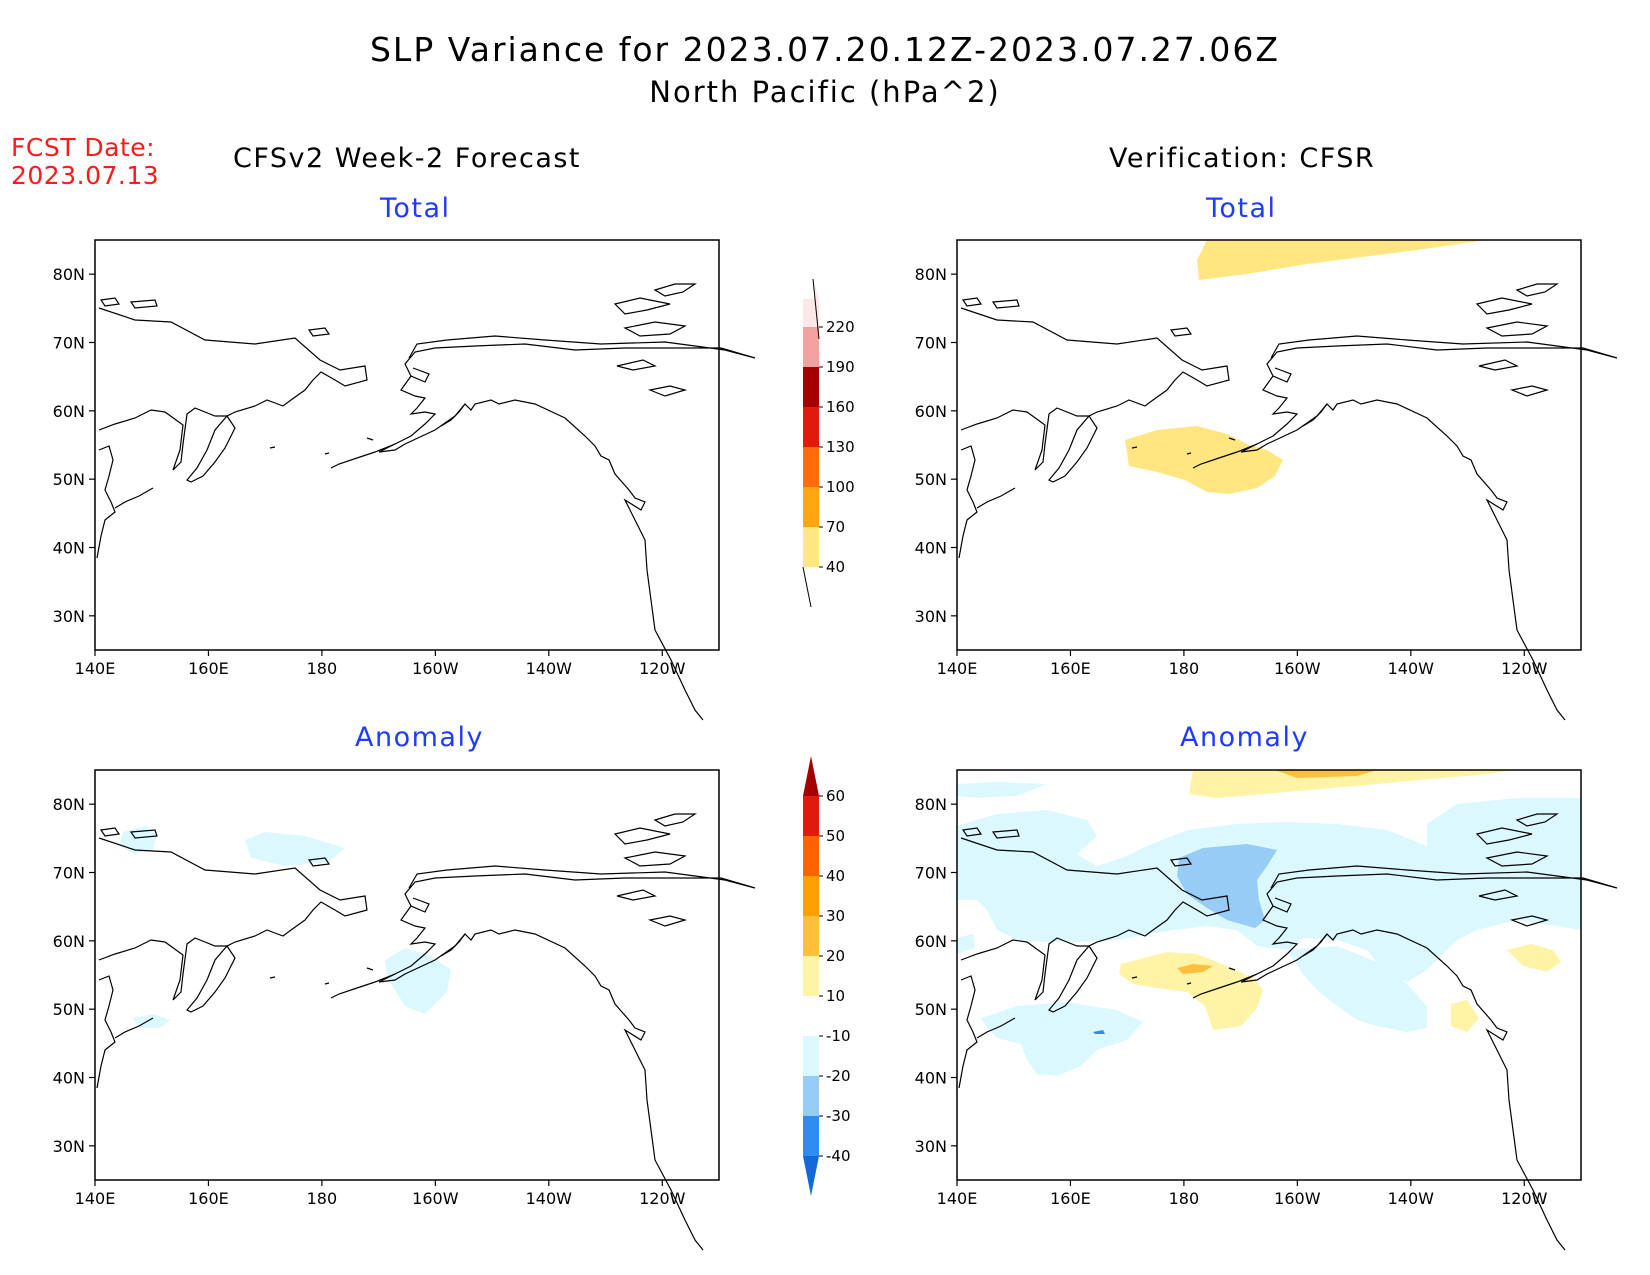 The height and width of the screenshot is (1275, 1650). Describe the element at coordinates (840, 327) in the screenshot. I see `colorbar-total-label: 220` at that location.